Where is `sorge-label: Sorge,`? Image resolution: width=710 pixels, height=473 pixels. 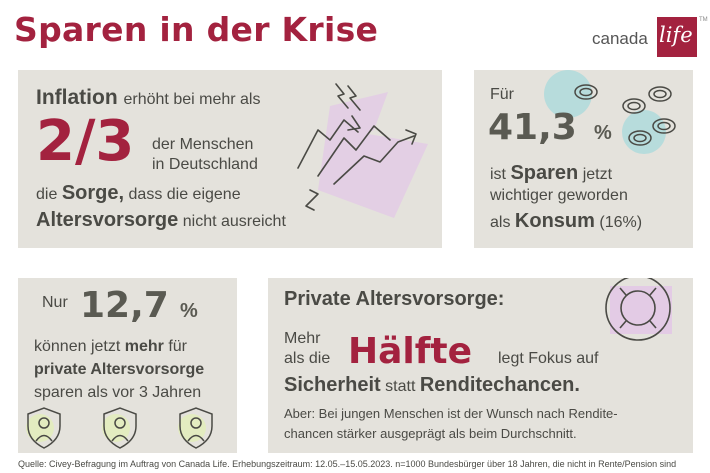
sorge-label: Sorge, is located at coordinates (93, 193).